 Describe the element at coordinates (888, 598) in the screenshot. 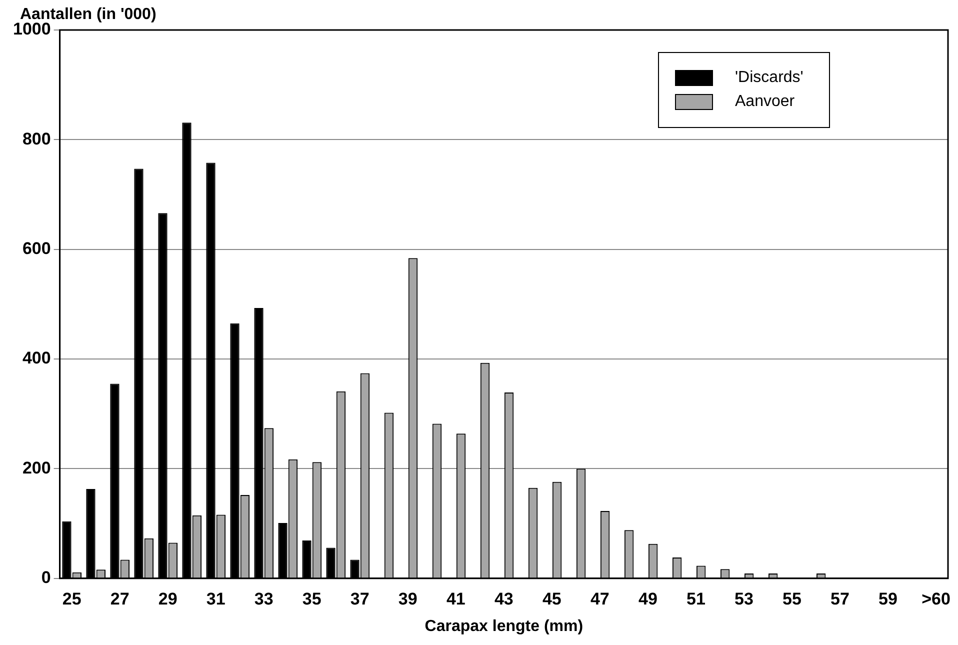

I see `x-tick-label: 59` at that location.